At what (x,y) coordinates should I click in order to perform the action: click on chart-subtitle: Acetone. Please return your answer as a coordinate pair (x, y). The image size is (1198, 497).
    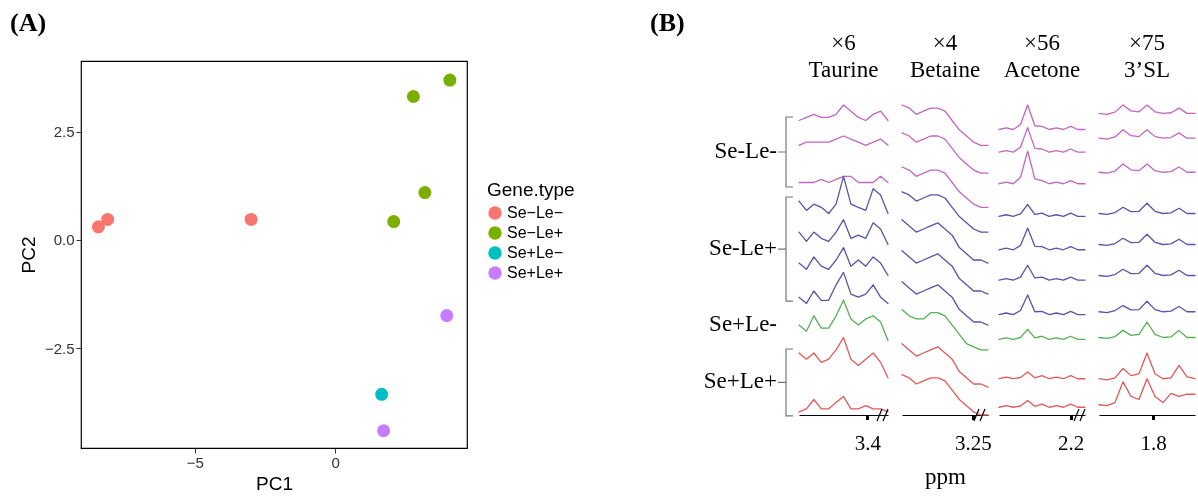
    Looking at the image, I should click on (1042, 70).